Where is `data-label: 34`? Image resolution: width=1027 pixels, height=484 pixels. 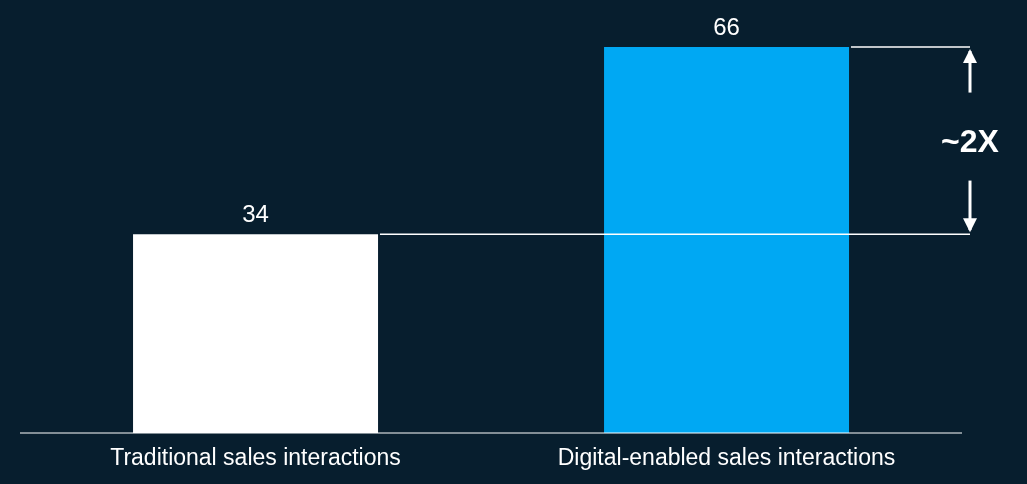 data-label: 34 is located at coordinates (255, 214).